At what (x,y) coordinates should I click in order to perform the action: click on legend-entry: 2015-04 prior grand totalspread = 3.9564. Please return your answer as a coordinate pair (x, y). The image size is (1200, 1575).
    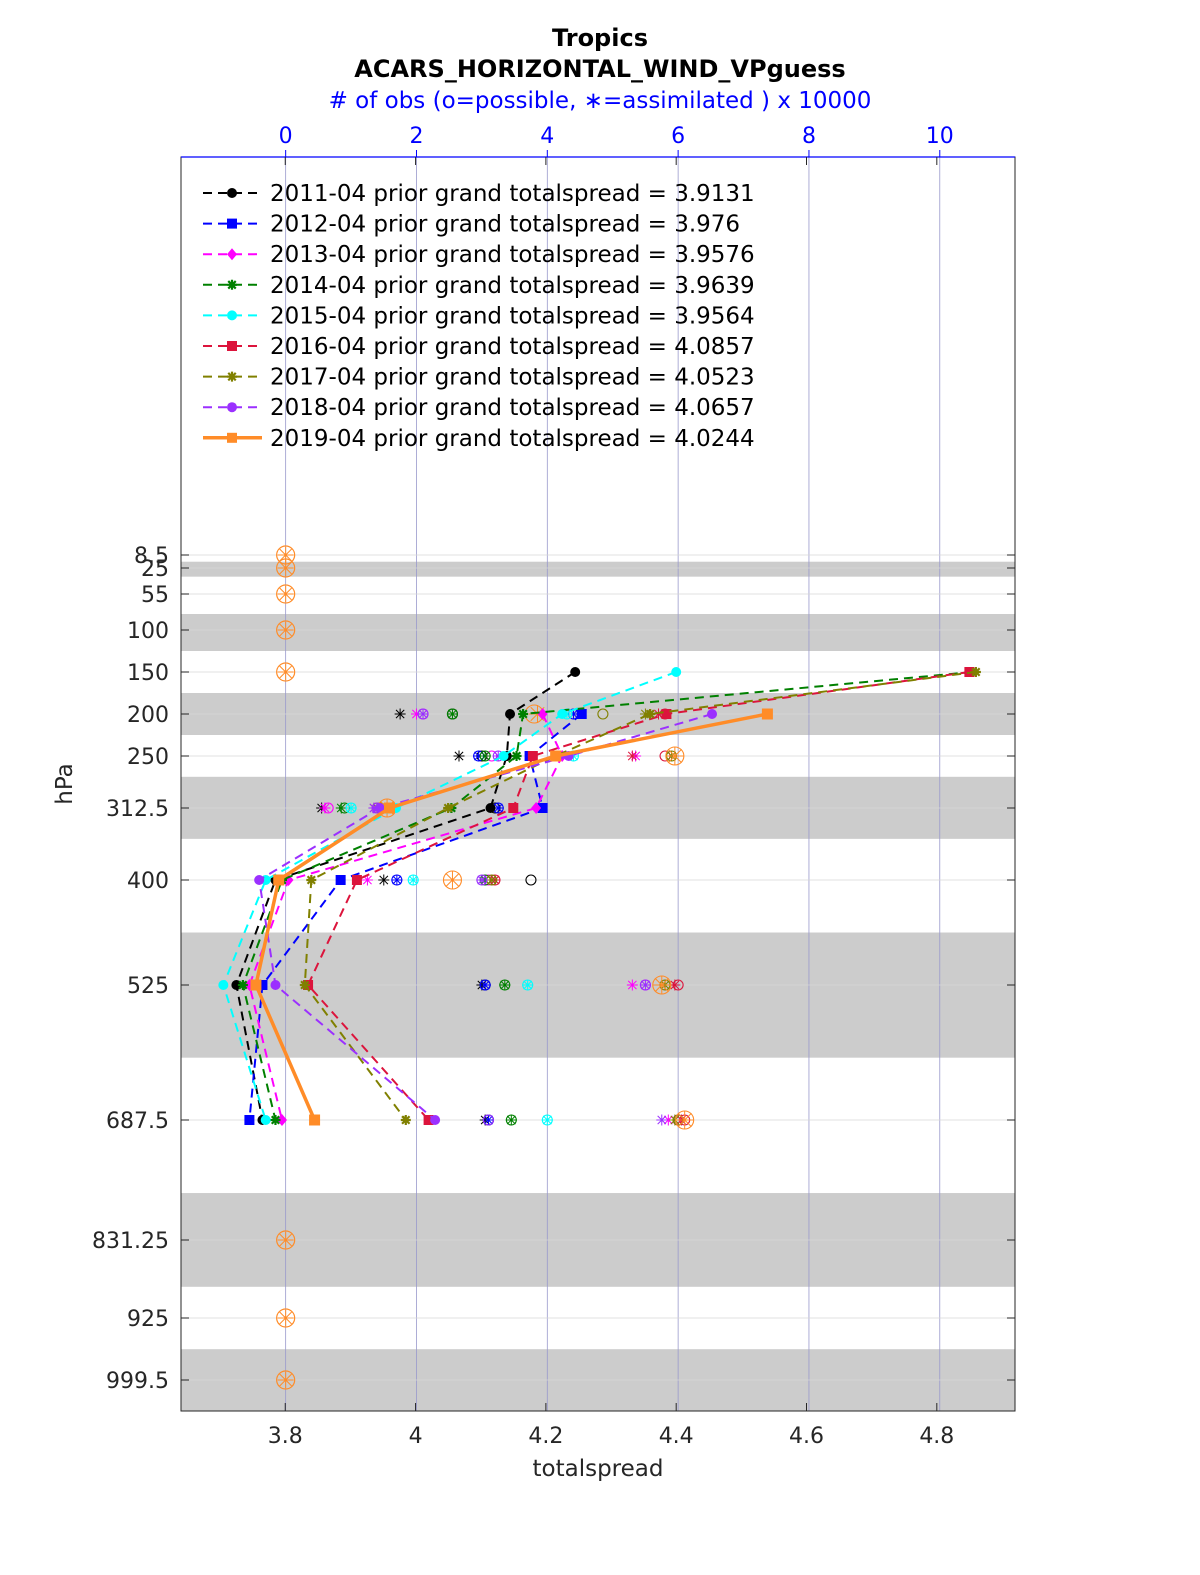
    Looking at the image, I should click on (512, 316).